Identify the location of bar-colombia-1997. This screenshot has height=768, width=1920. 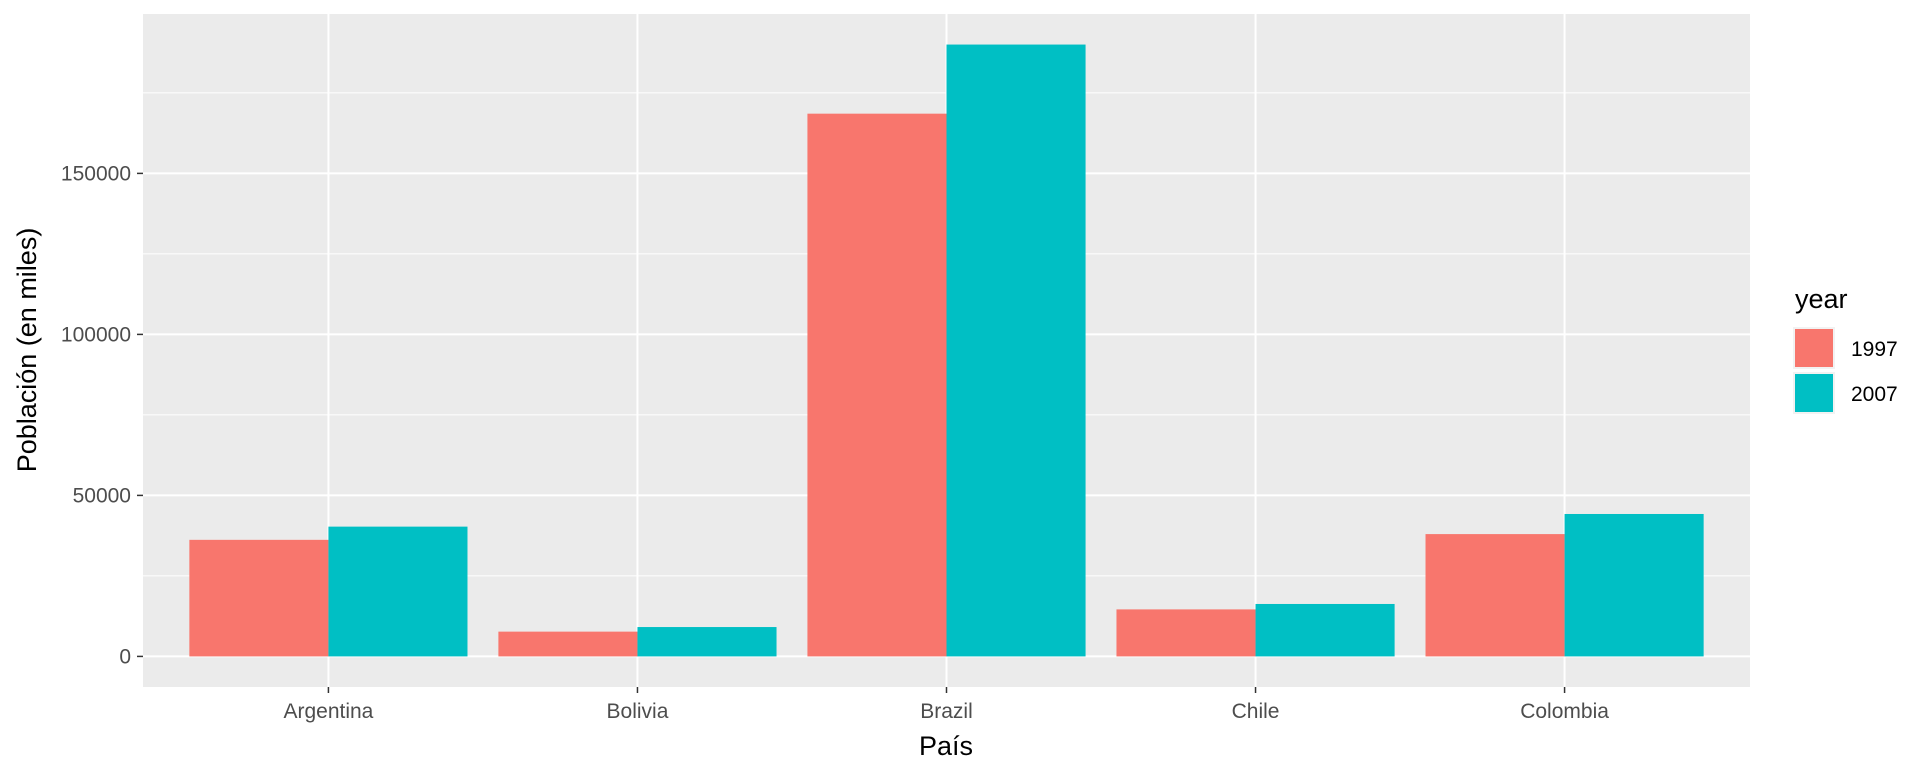
(1495, 595).